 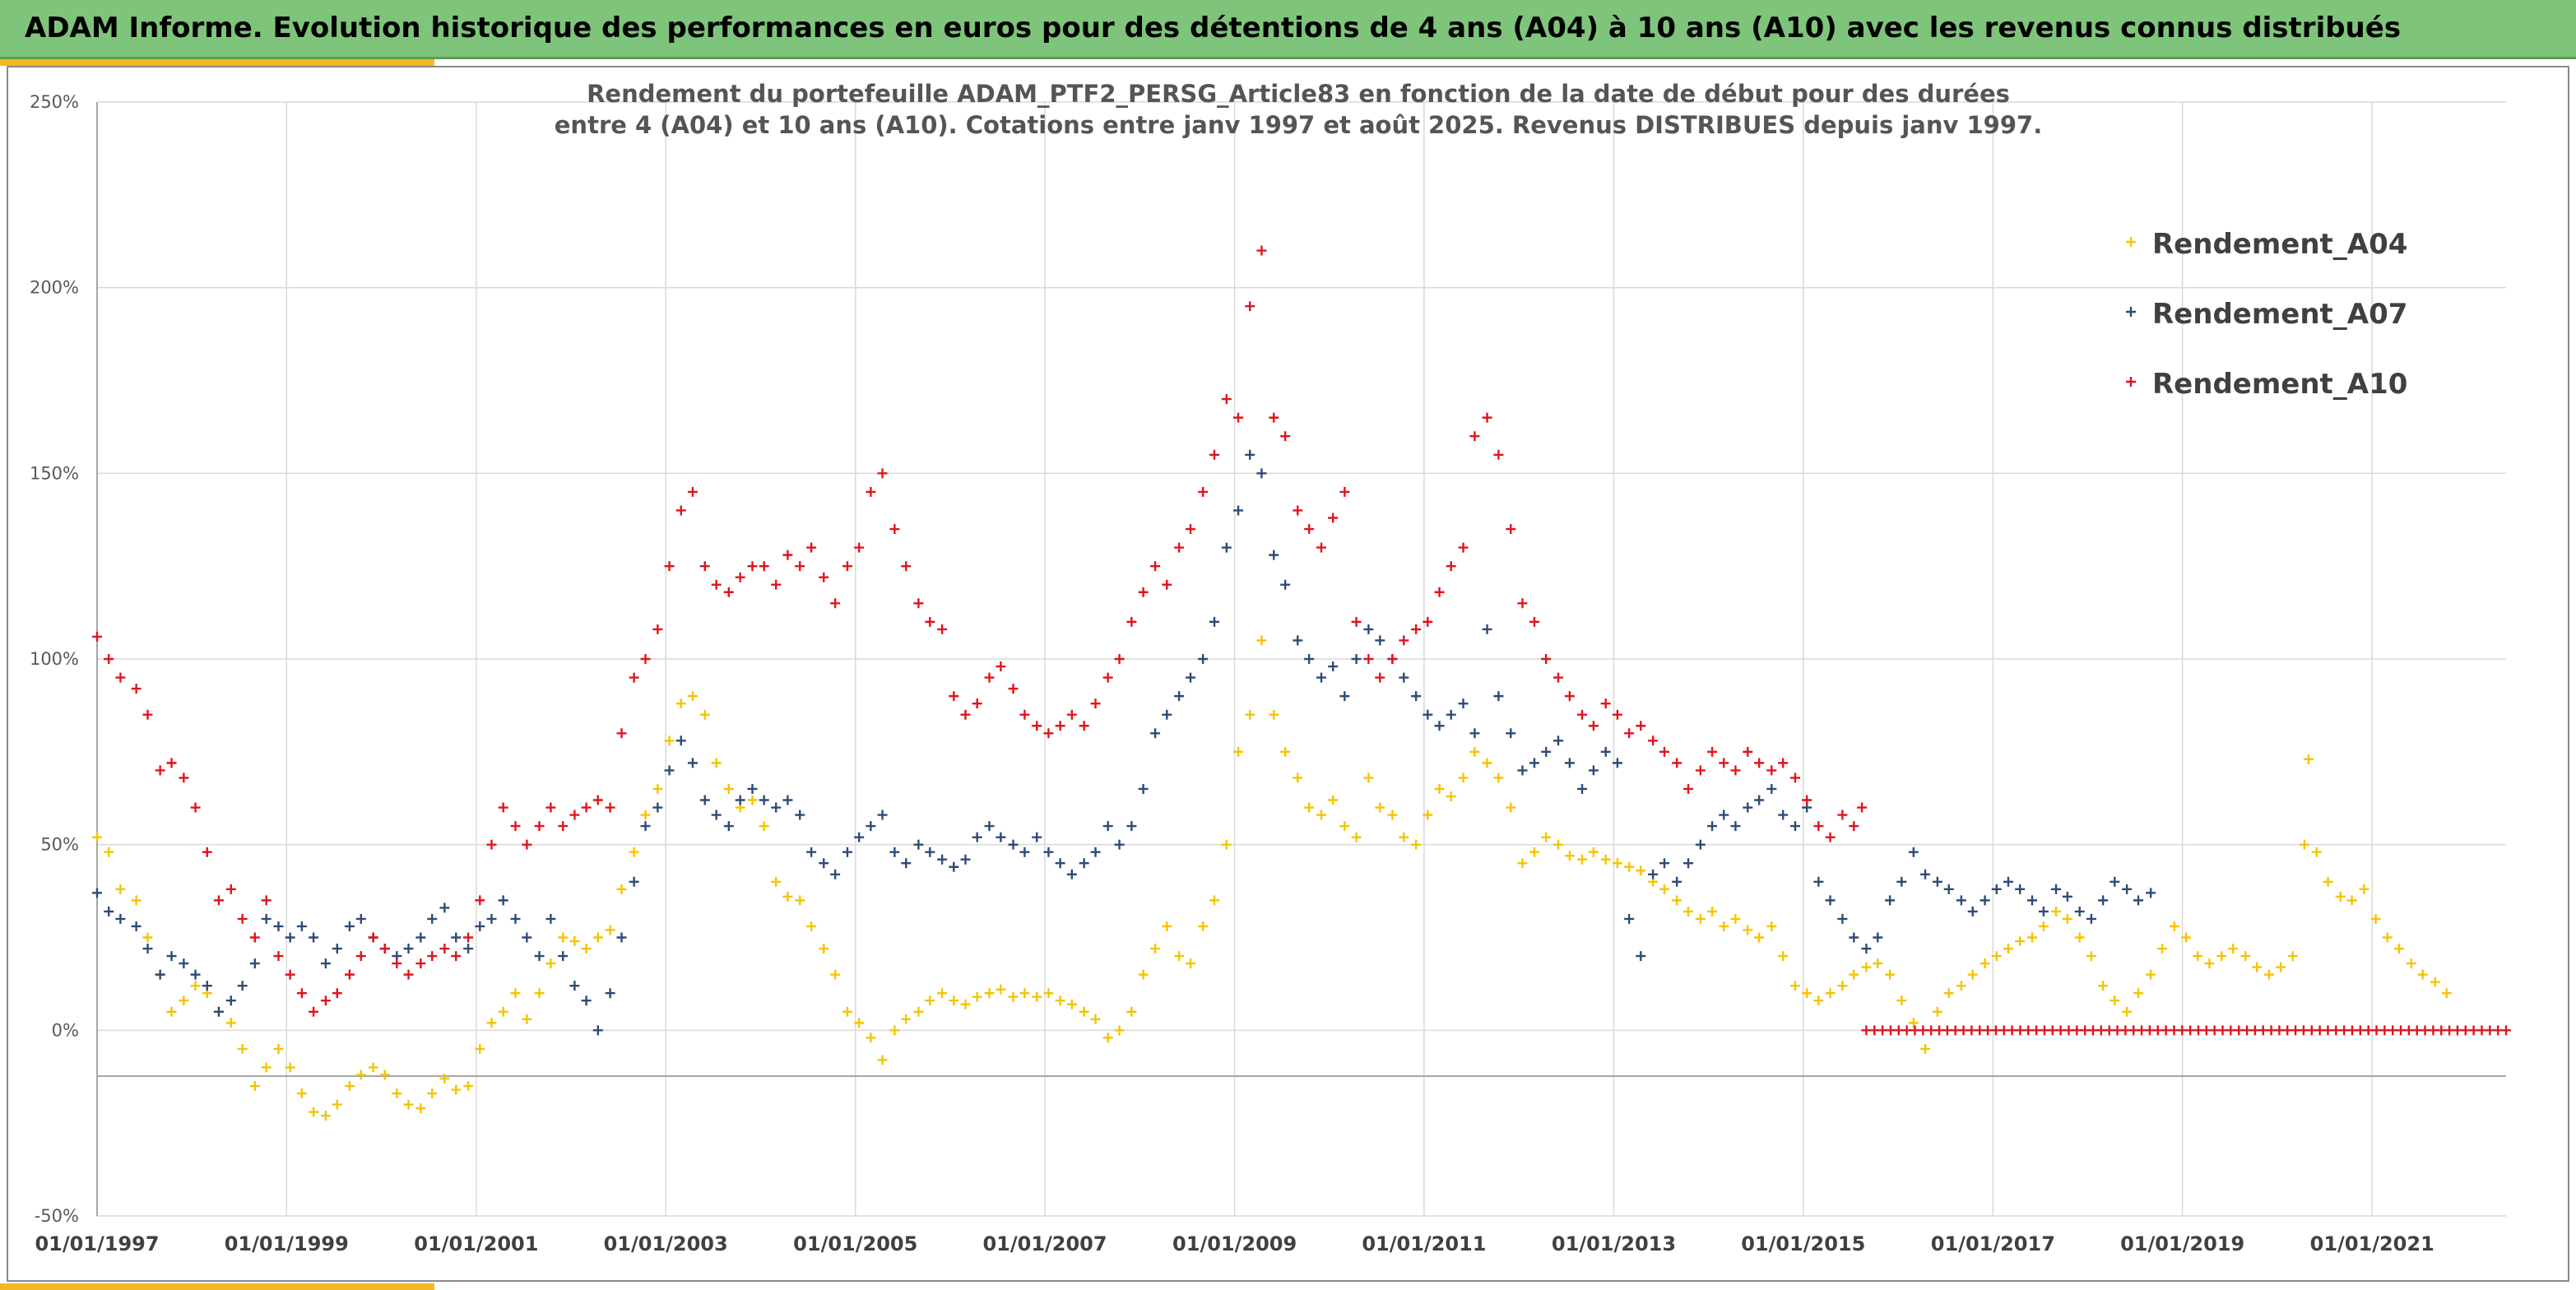 I want to click on legend-label: Rendement_A04, so click(x=2279, y=244).